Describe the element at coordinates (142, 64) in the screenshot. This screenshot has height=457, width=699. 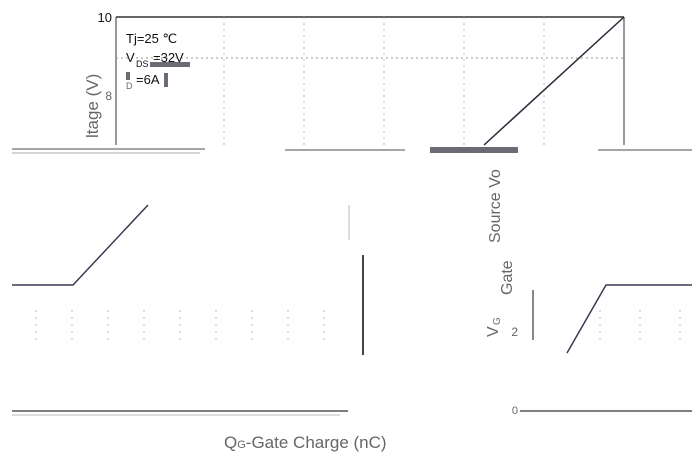
I see `annotation-vds-sub: DS` at that location.